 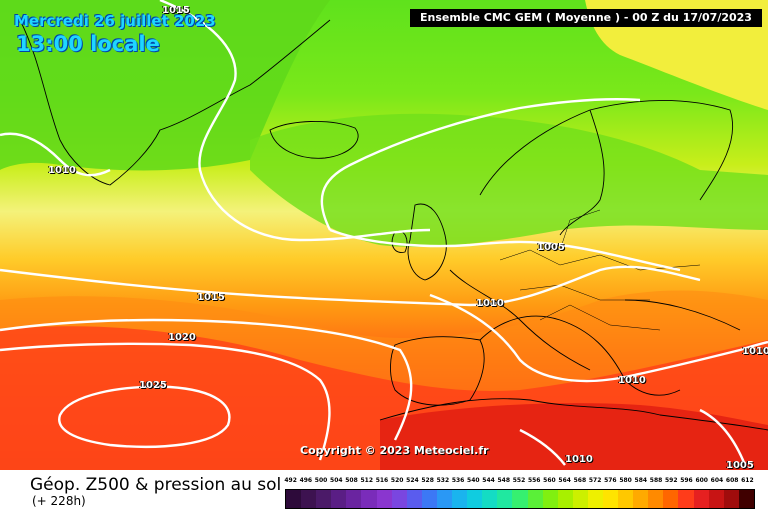 I want to click on greenland-coast, so click(x=175, y=102).